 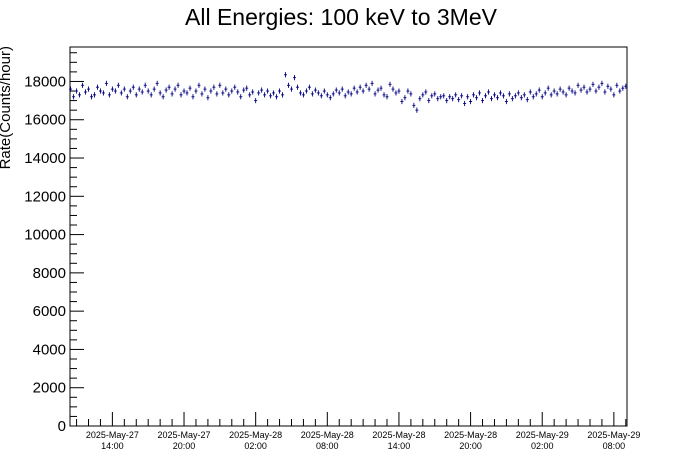 I want to click on y-axis-label: Rate(Counts/hour), so click(x=7, y=107).